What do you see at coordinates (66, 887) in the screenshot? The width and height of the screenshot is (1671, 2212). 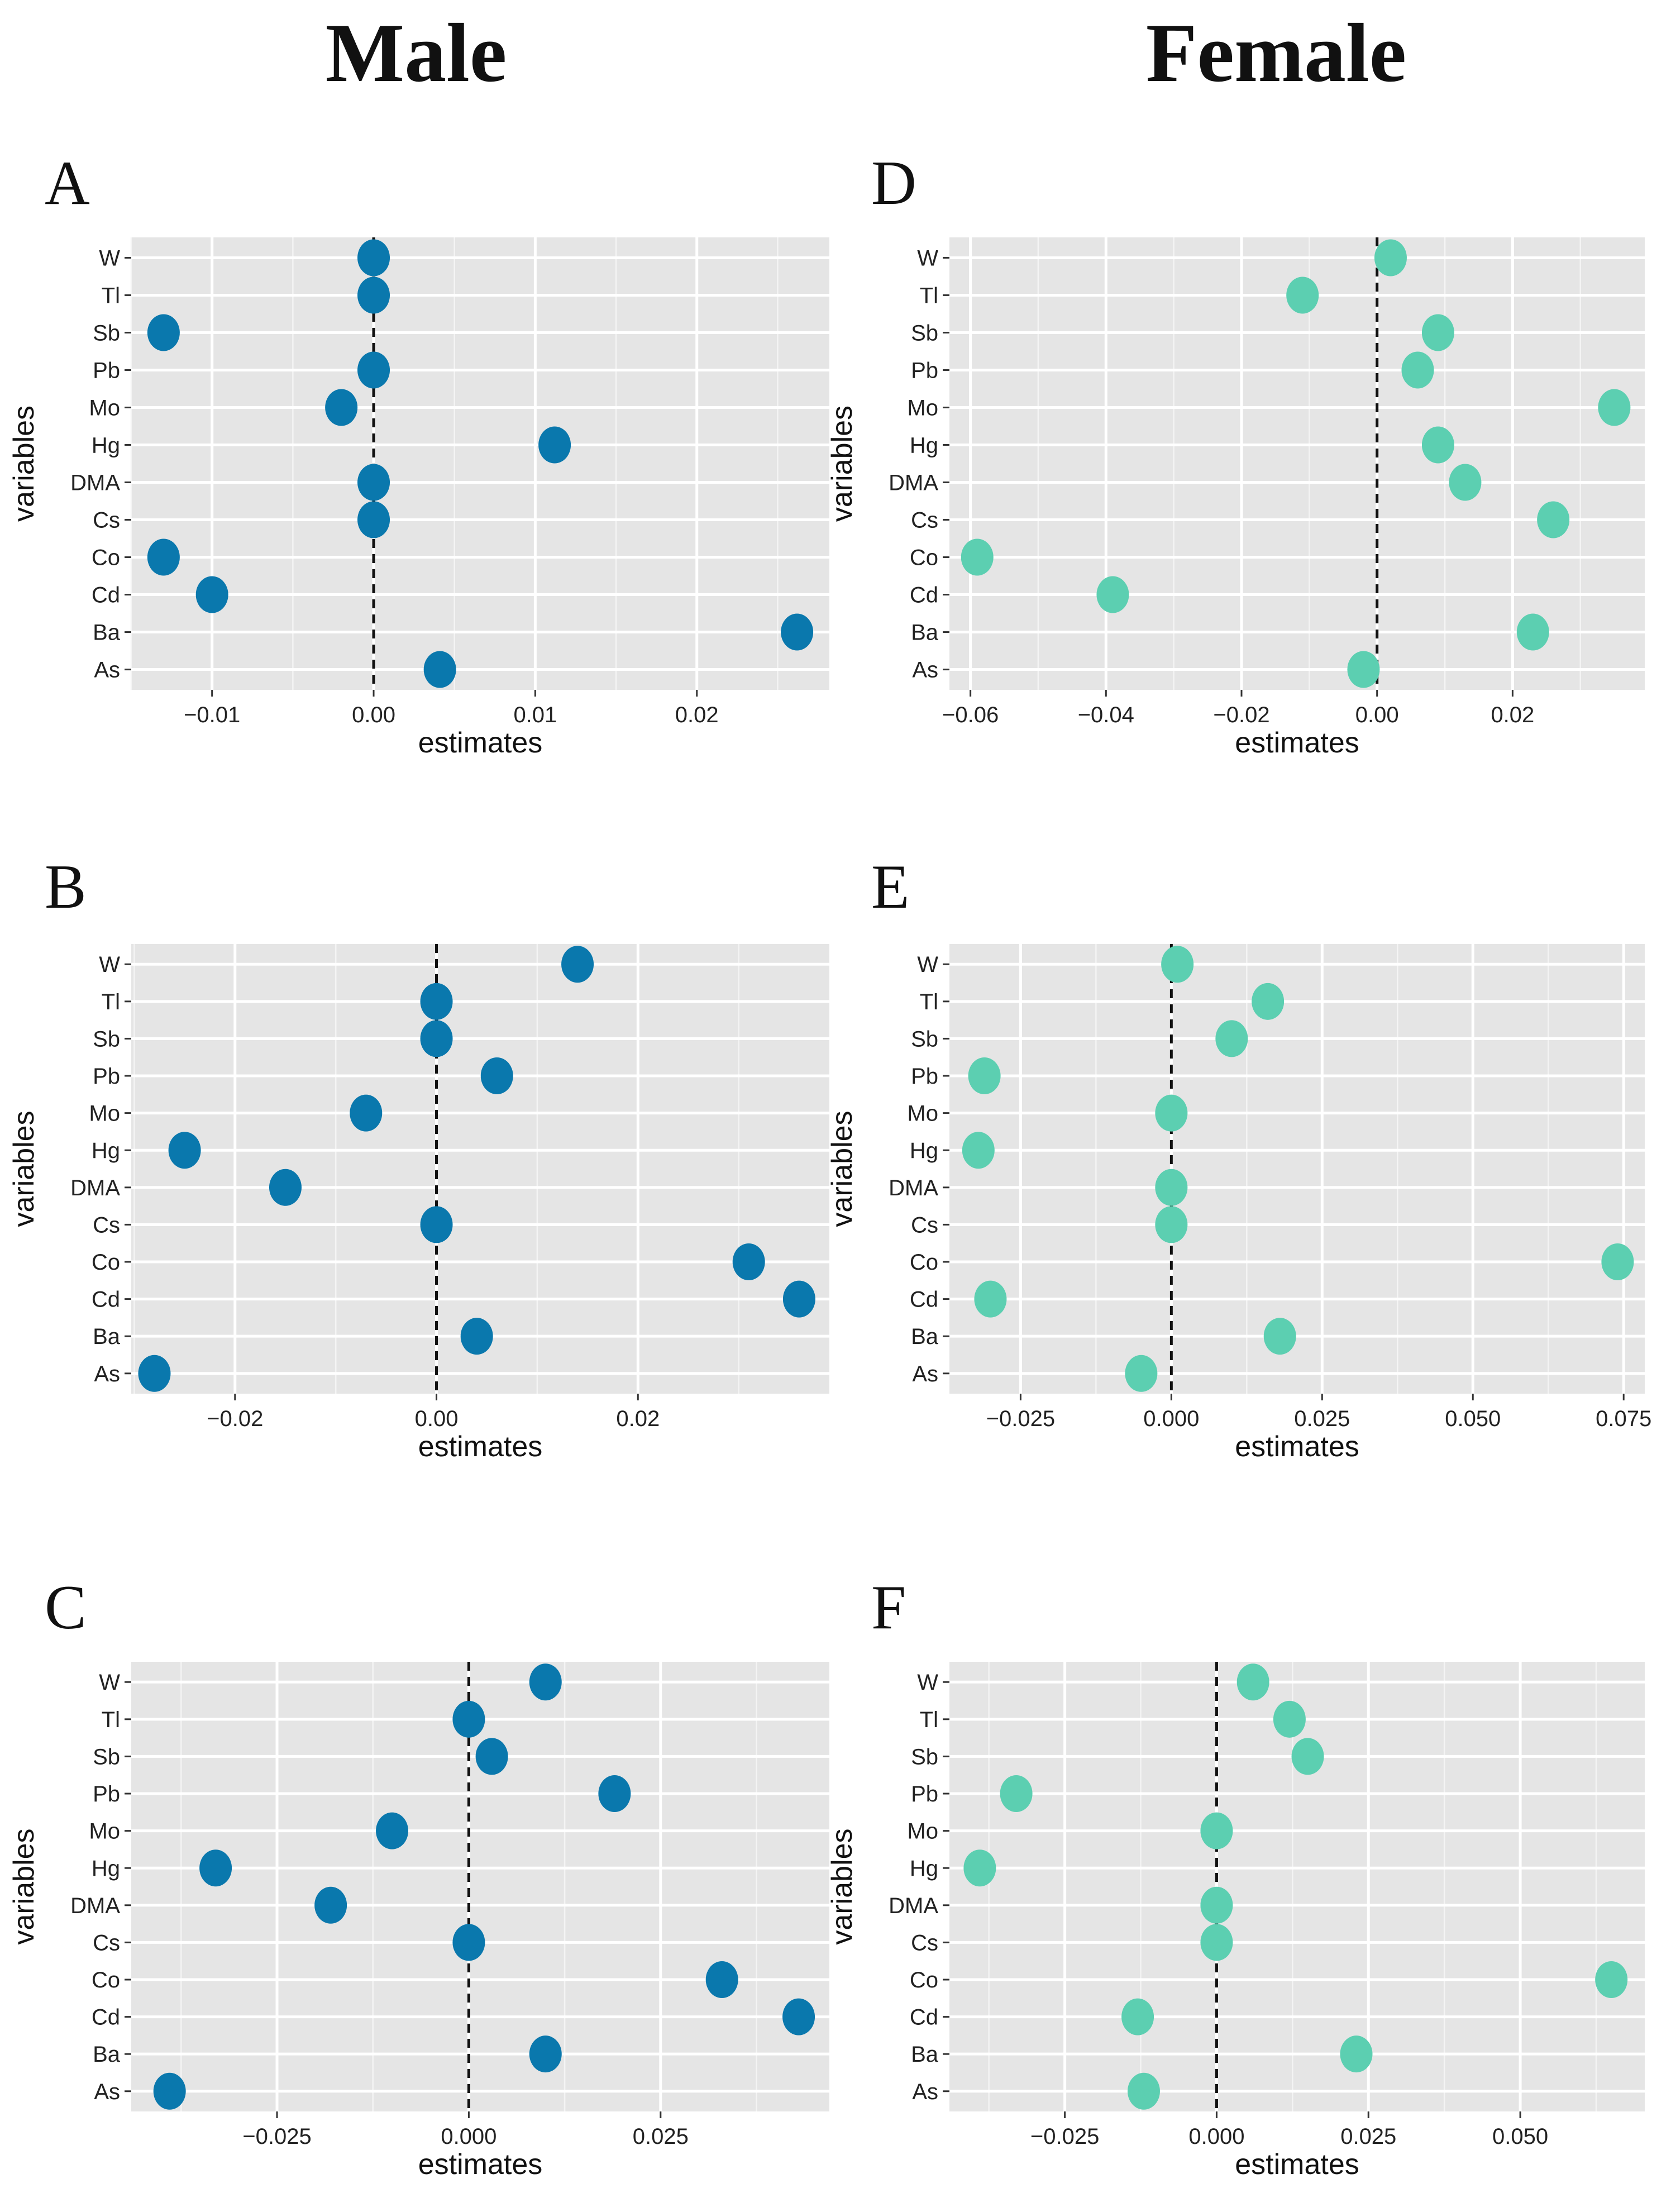 I see `panel-label: B` at bounding box center [66, 887].